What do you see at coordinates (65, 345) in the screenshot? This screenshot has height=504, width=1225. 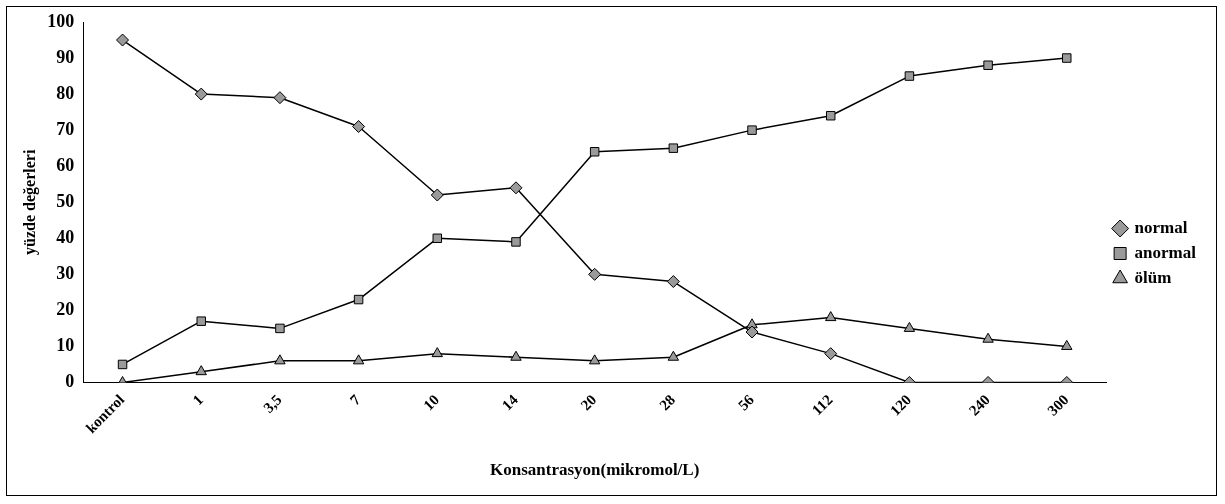 I see `y-tick-label: 10` at bounding box center [65, 345].